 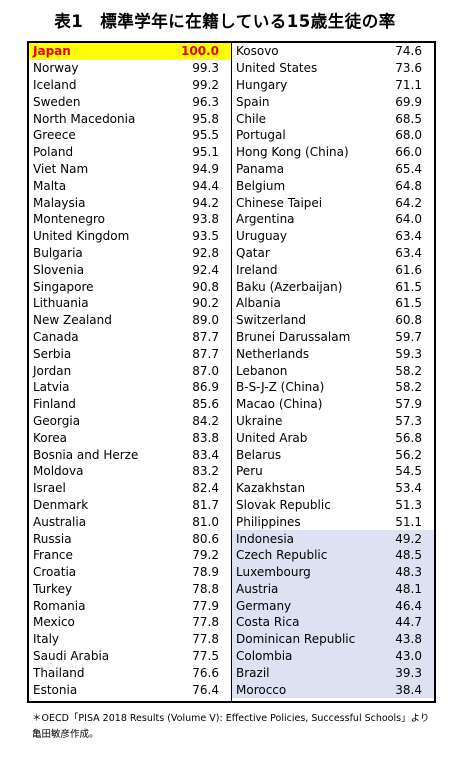 I want to click on rate-value: 77.8, so click(x=205, y=622).